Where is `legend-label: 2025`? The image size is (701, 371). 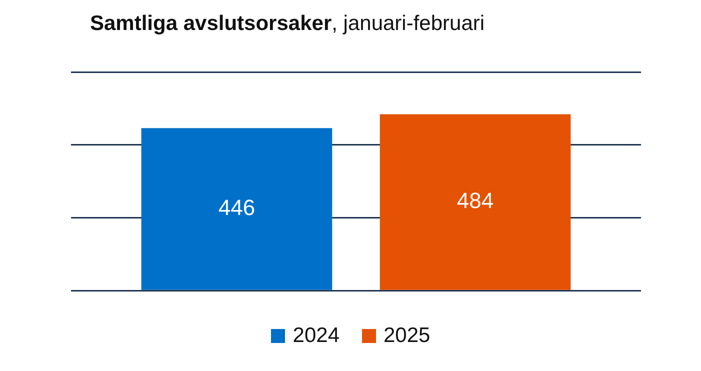 legend-label: 2025 is located at coordinates (407, 336).